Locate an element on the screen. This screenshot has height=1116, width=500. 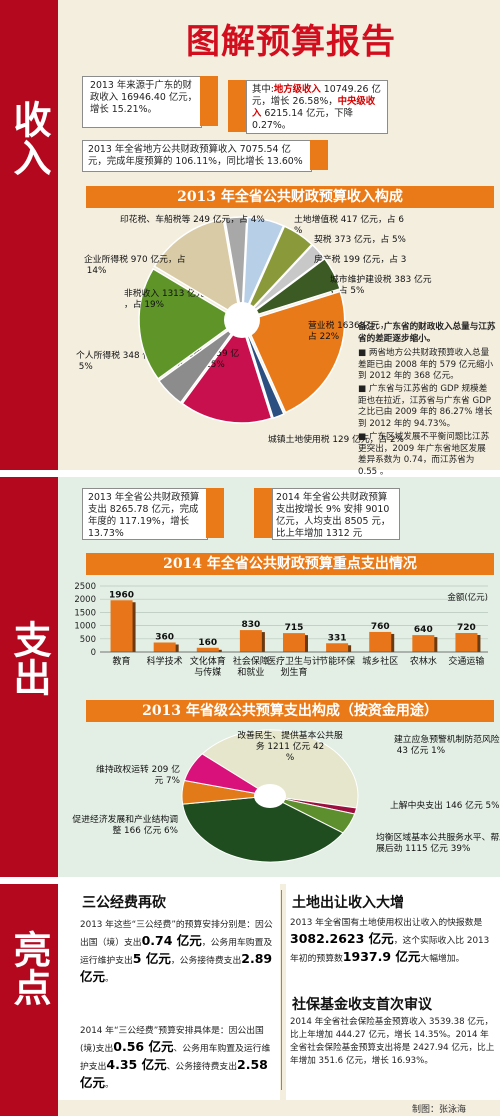
income-box-budget is located at coordinates (197, 156).